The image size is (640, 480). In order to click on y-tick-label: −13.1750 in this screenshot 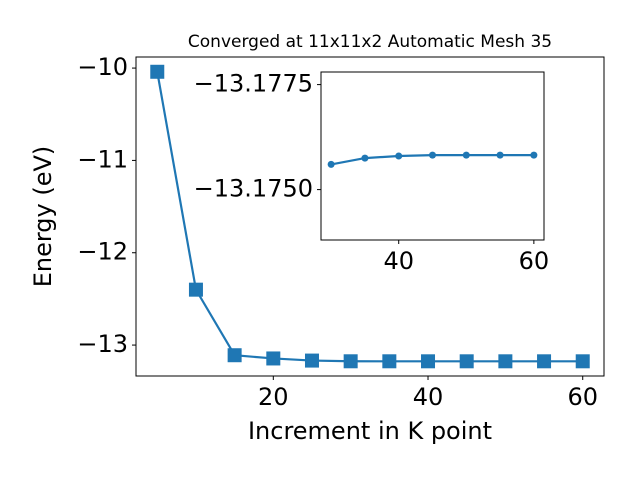, I will do `click(253, 189)`.